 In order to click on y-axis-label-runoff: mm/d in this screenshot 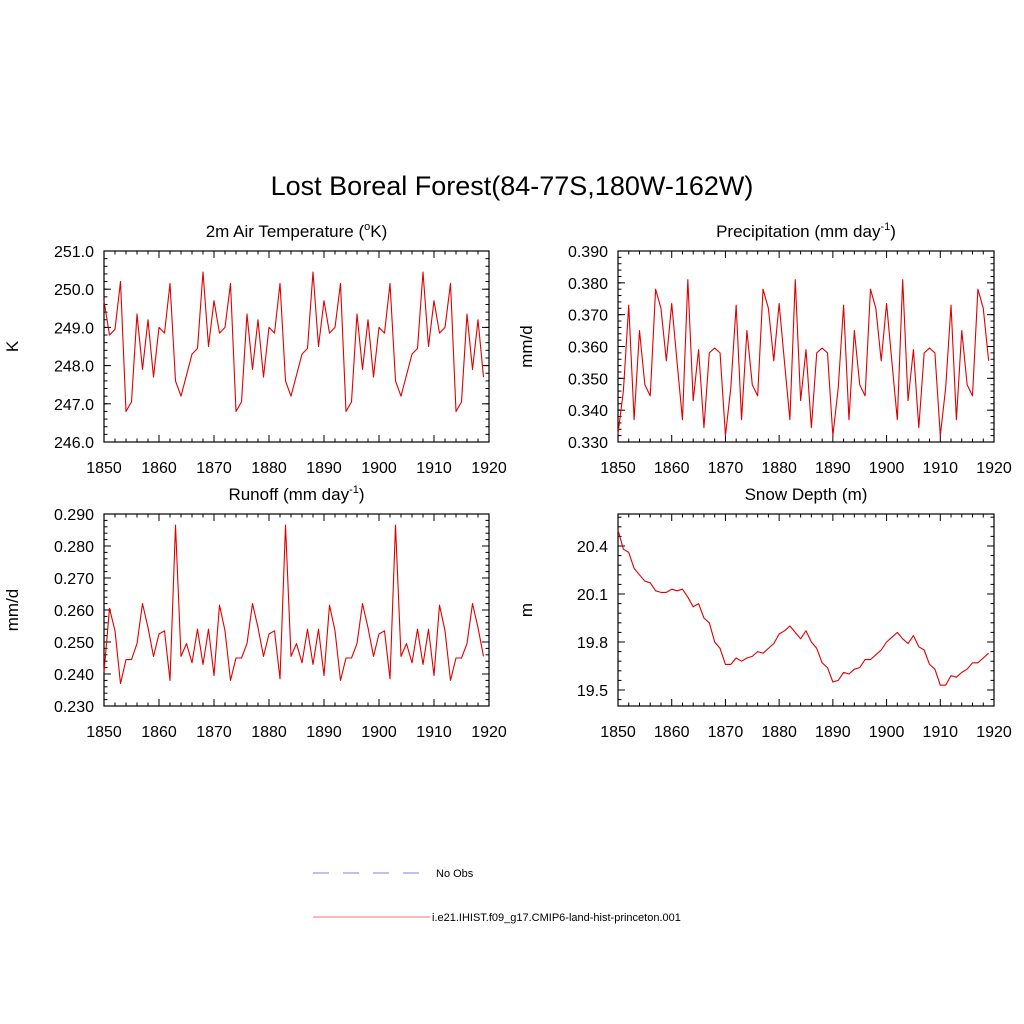, I will do `click(12, 610)`.